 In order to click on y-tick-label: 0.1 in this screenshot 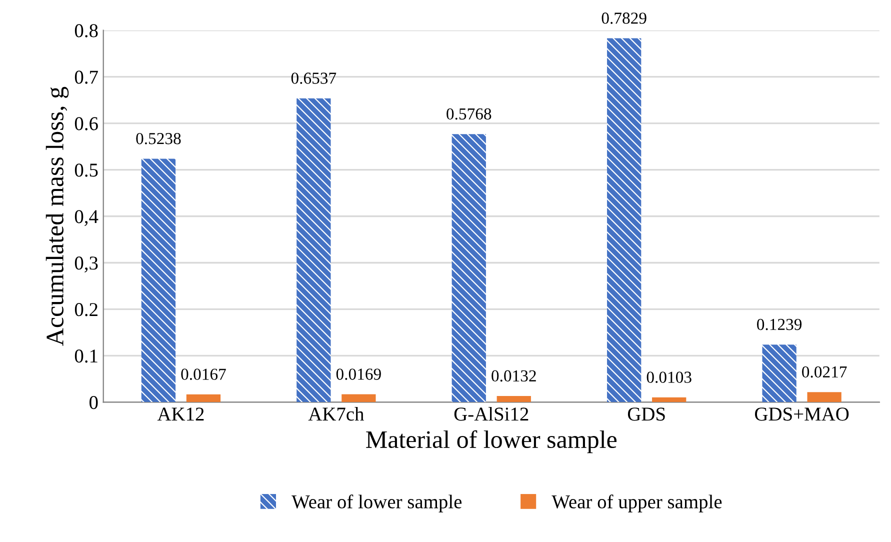, I will do `click(86, 356)`.